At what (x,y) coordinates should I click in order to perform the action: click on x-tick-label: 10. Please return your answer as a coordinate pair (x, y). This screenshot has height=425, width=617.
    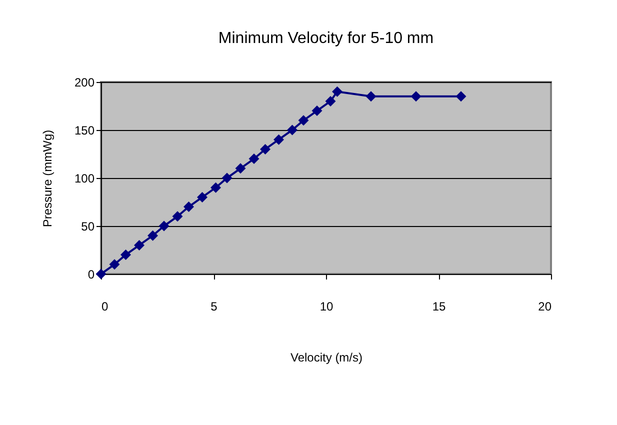
    Looking at the image, I should click on (327, 307).